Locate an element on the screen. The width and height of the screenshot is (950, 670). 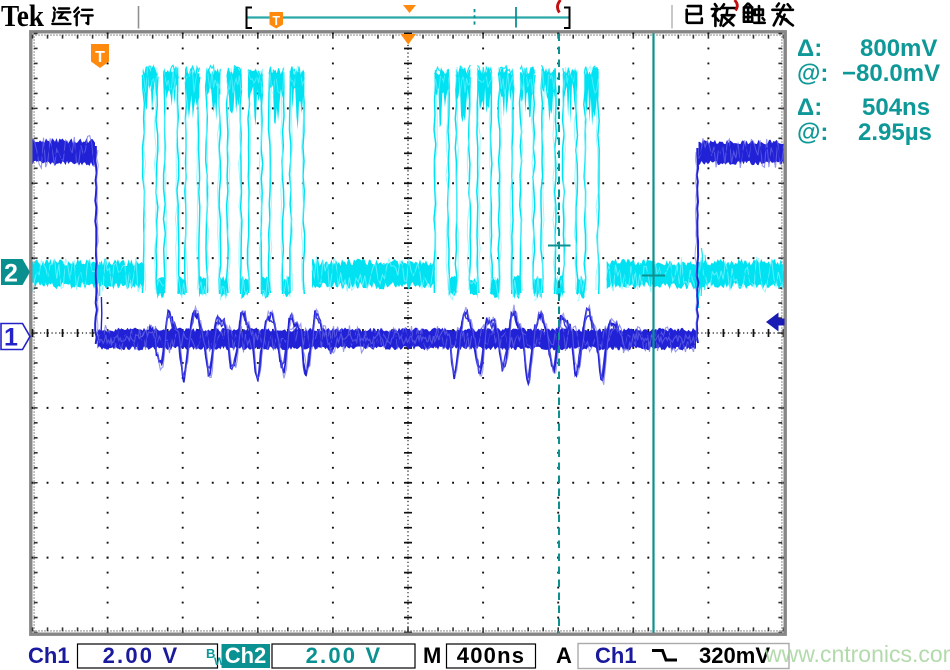
svg-text: 504ns is located at coordinates (896, 107).